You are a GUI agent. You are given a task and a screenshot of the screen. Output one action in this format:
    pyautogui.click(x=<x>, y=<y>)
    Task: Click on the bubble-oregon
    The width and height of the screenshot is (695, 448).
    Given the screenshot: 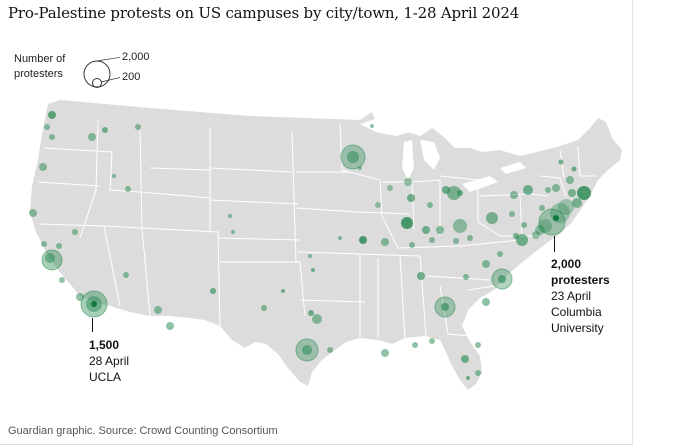 What is the action you would take?
    pyautogui.click(x=43, y=167)
    